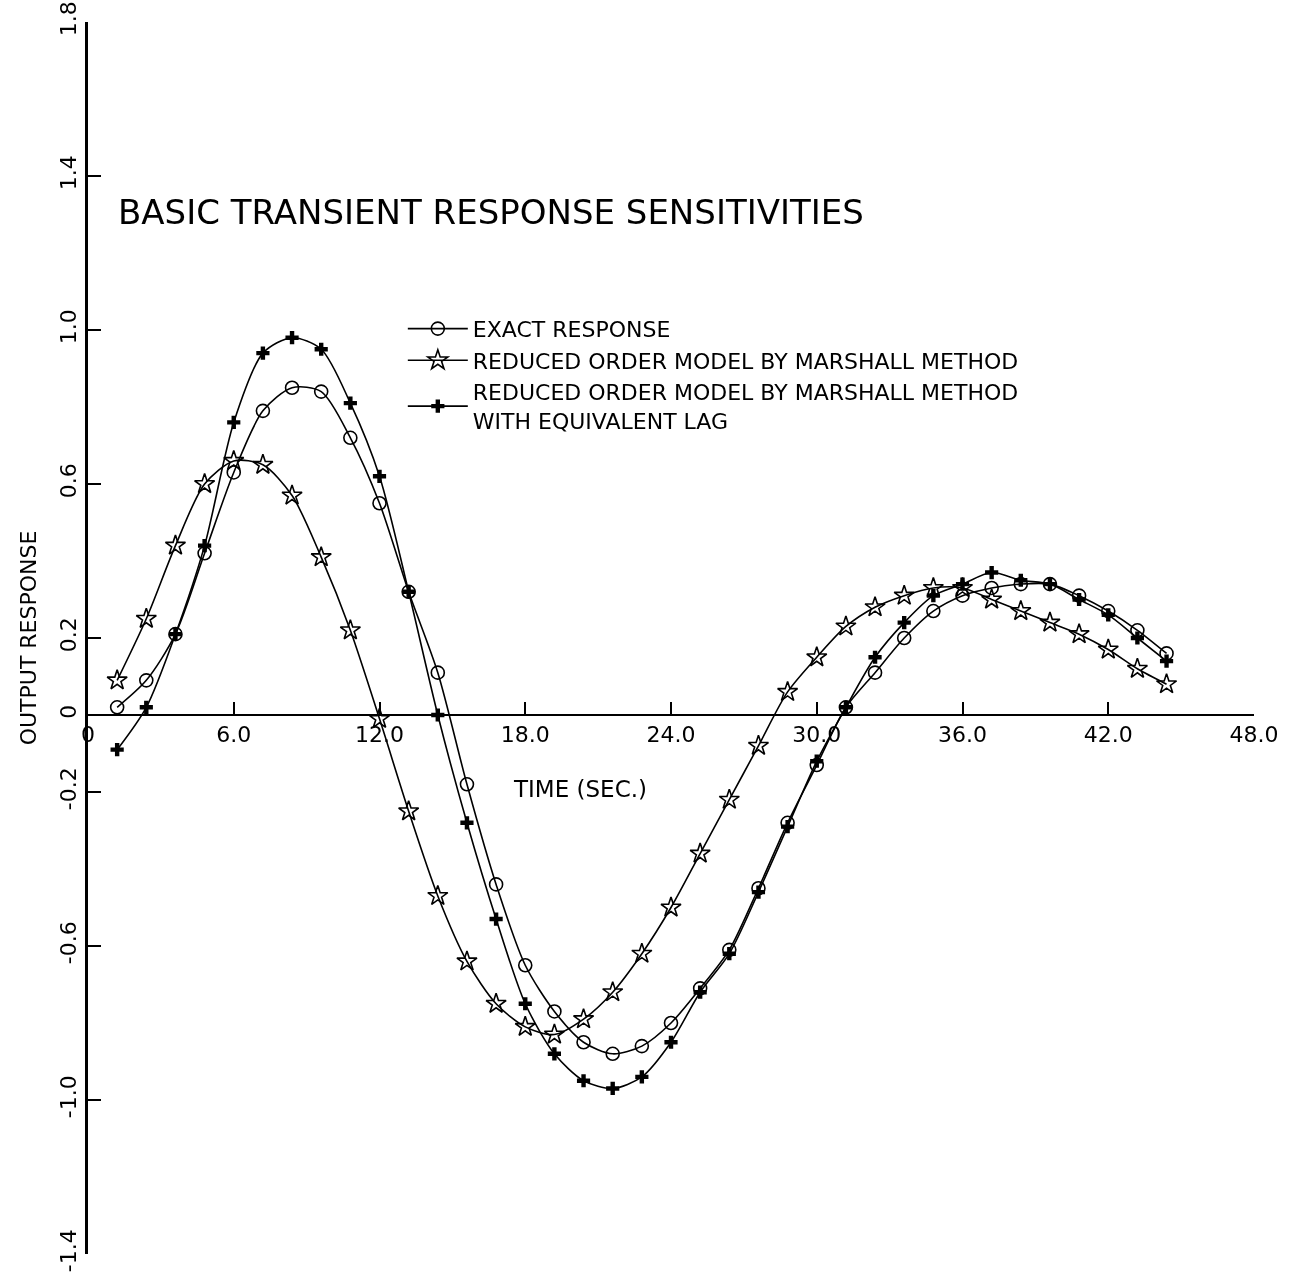 The image size is (1293, 1284). I want to click on y-tick-label: 0.2, so click(69, 635).